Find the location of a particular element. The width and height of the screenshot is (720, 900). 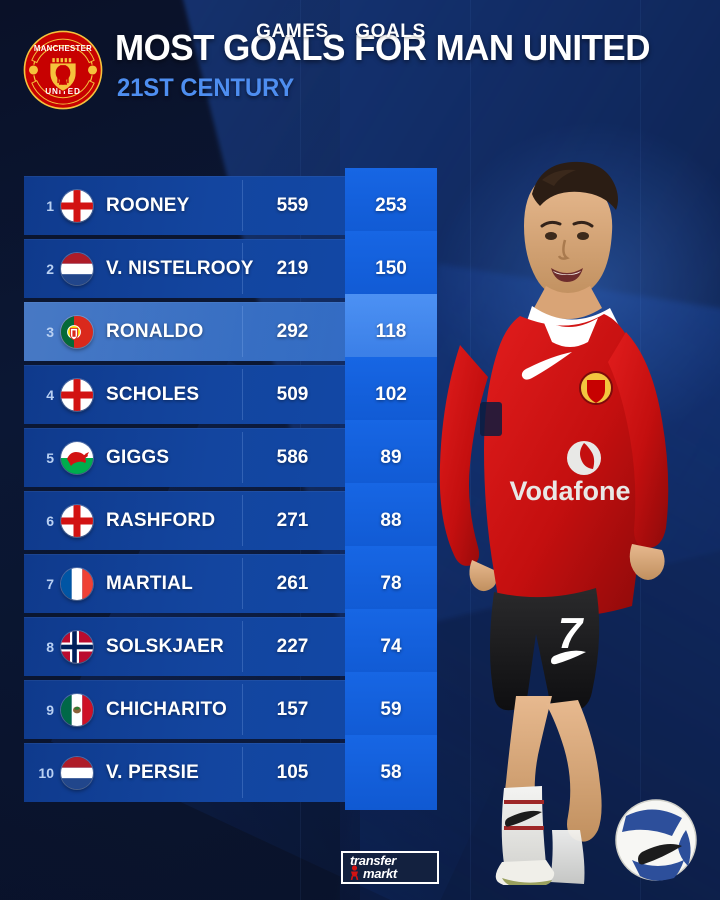

table-row: 7 MARTIAL 261 78 is located at coordinates (230, 583).